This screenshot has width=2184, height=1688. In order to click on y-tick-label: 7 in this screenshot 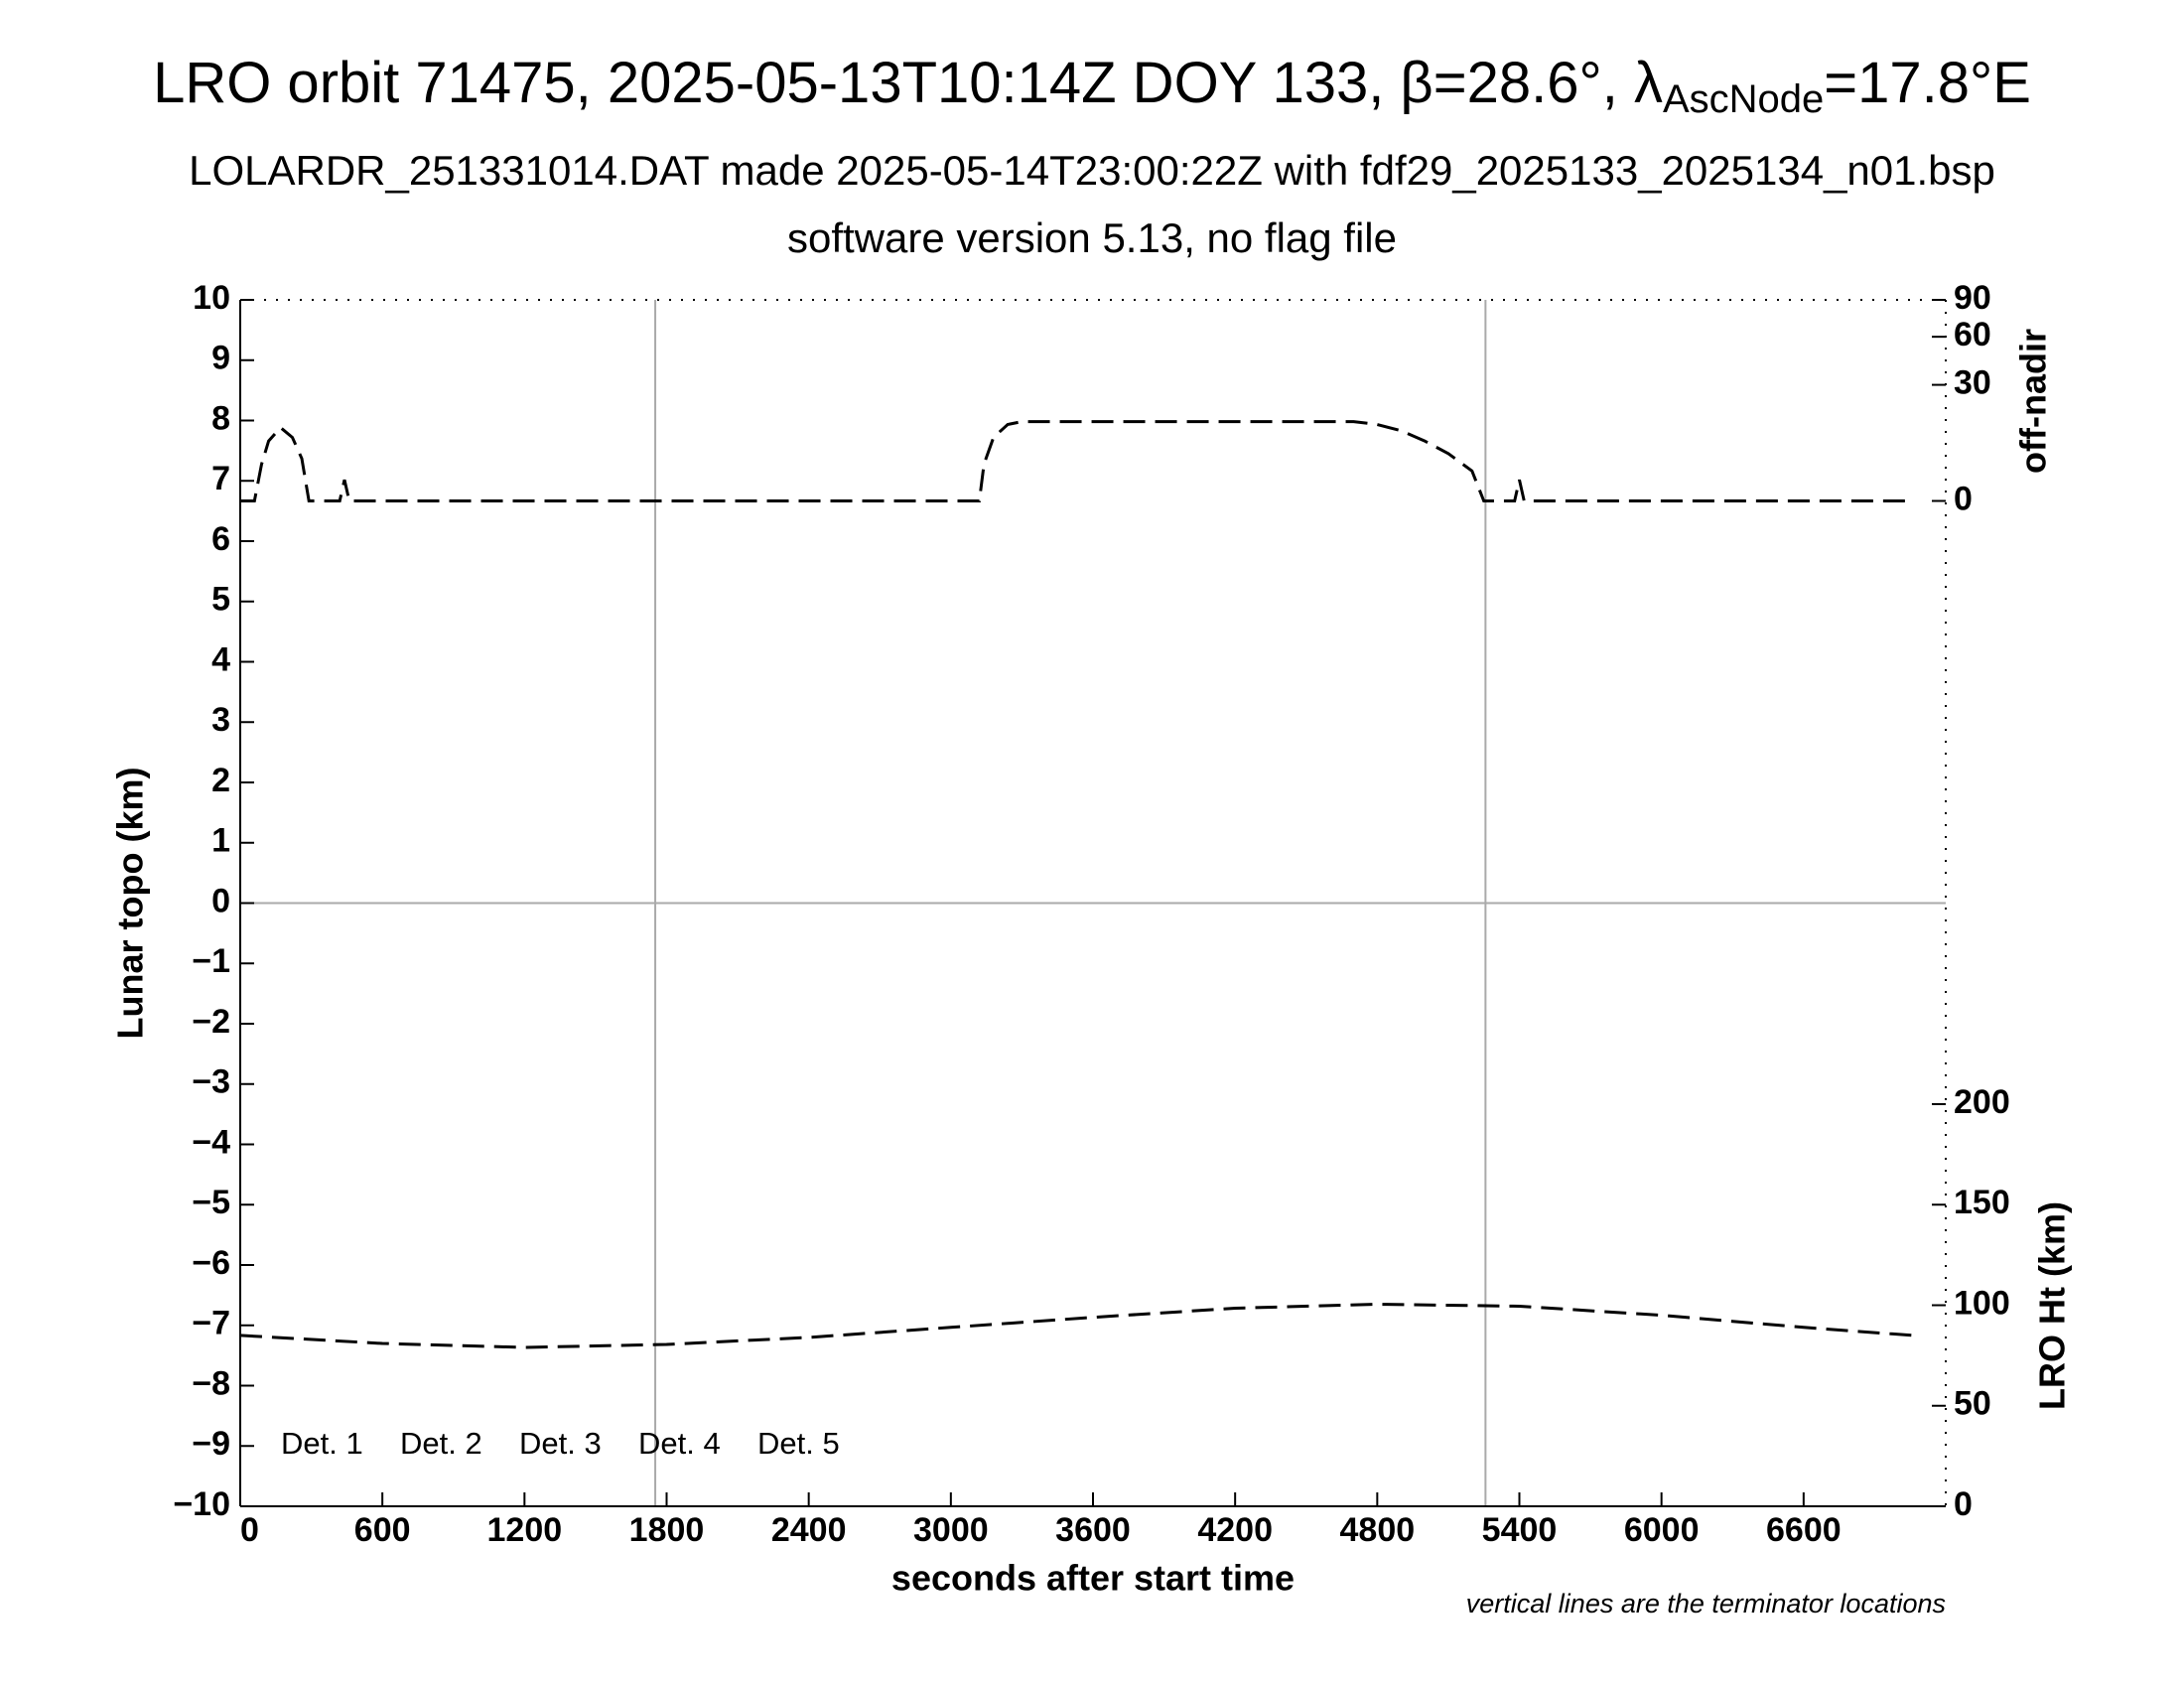, I will do `click(220, 478)`.